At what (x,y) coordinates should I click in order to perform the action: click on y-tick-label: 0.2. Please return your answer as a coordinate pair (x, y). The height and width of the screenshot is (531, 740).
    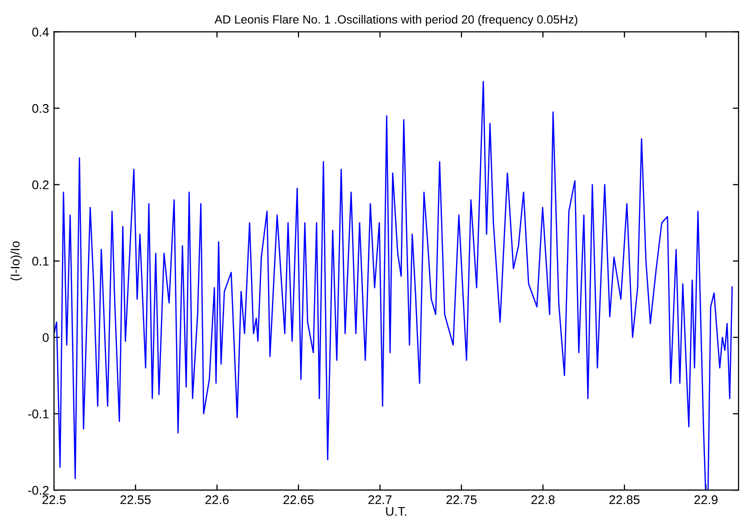
    Looking at the image, I should click on (40, 185).